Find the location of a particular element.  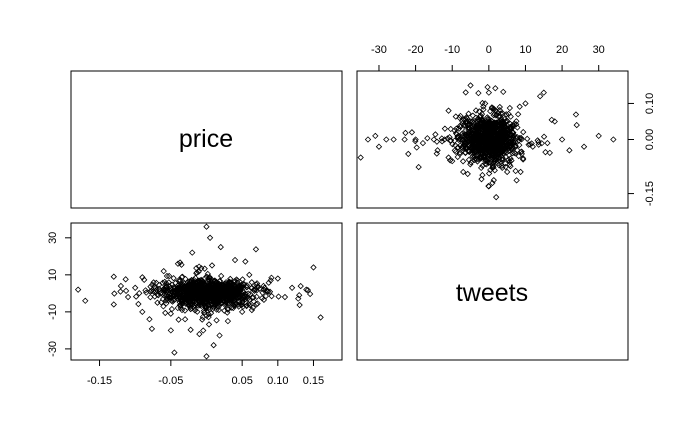

bl-y-tick-label: 10 is located at coordinates (53, 275).